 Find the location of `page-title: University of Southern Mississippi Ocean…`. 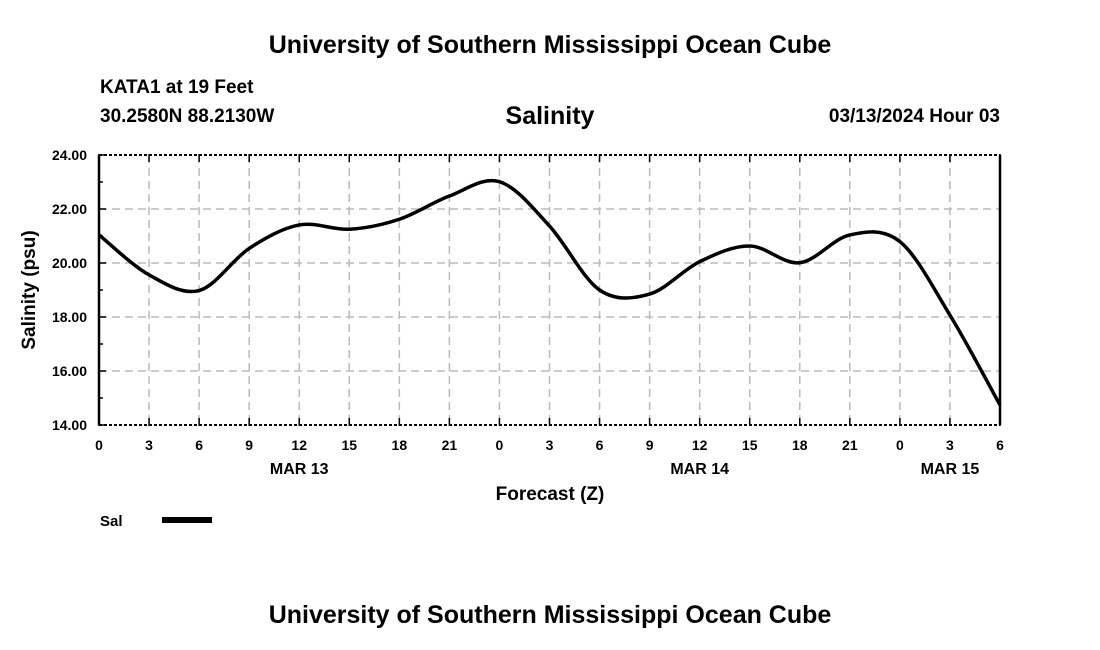

page-title: University of Southern Mississippi Ocean… is located at coordinates (550, 45).